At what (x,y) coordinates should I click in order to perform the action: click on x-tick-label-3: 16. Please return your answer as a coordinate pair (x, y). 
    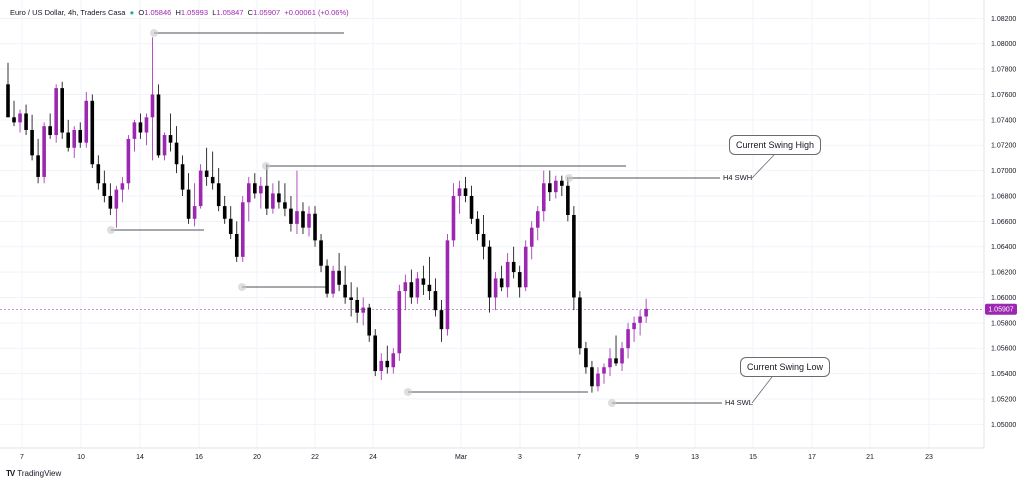
    Looking at the image, I should click on (199, 457).